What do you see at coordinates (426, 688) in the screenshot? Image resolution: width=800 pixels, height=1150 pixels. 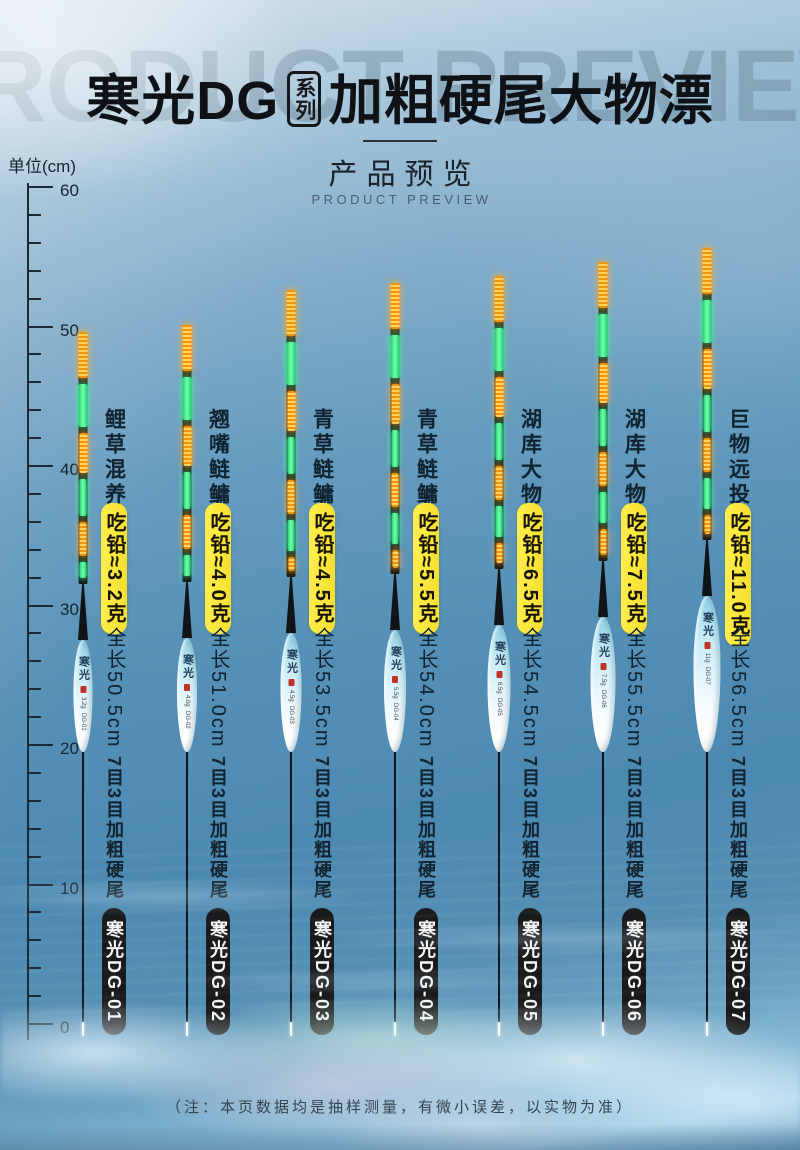 I see `float-total-length-label: 全长54.0cm` at bounding box center [426, 688].